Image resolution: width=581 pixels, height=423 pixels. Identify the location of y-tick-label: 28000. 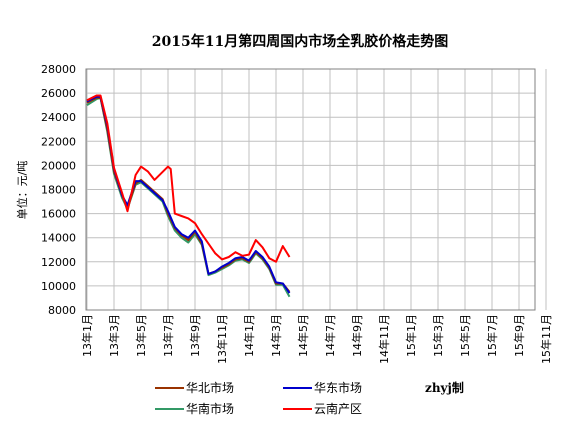
(58, 69).